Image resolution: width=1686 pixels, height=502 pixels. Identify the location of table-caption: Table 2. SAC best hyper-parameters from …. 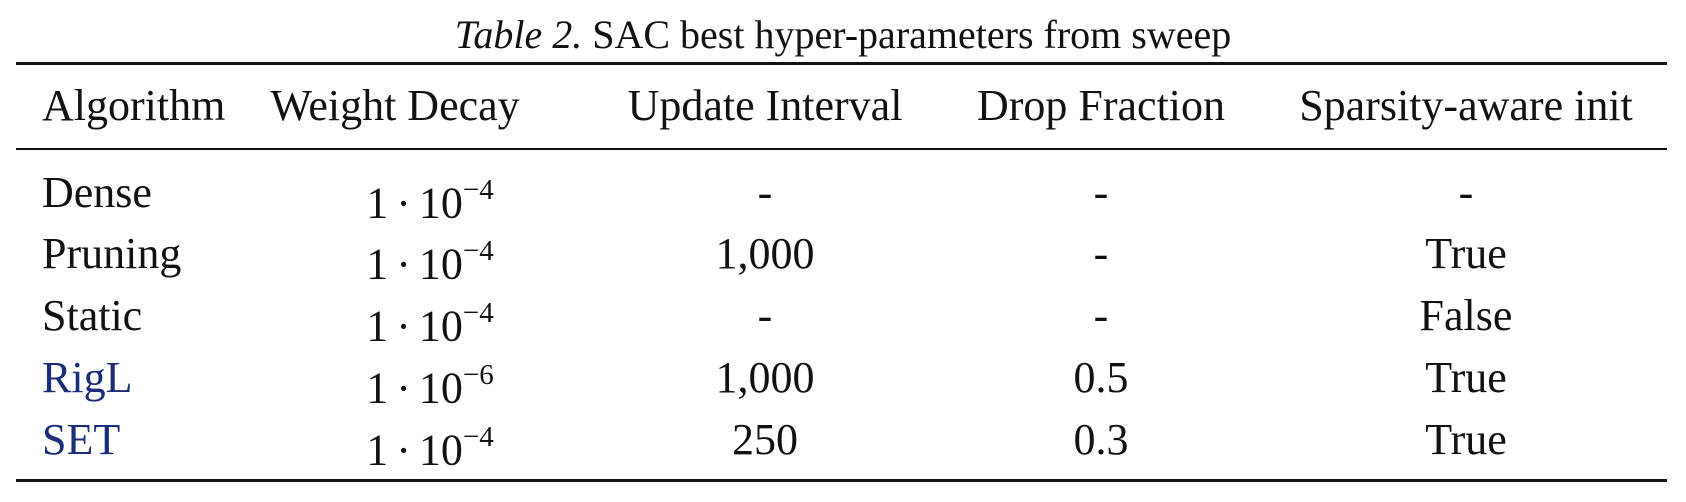
(843, 35).